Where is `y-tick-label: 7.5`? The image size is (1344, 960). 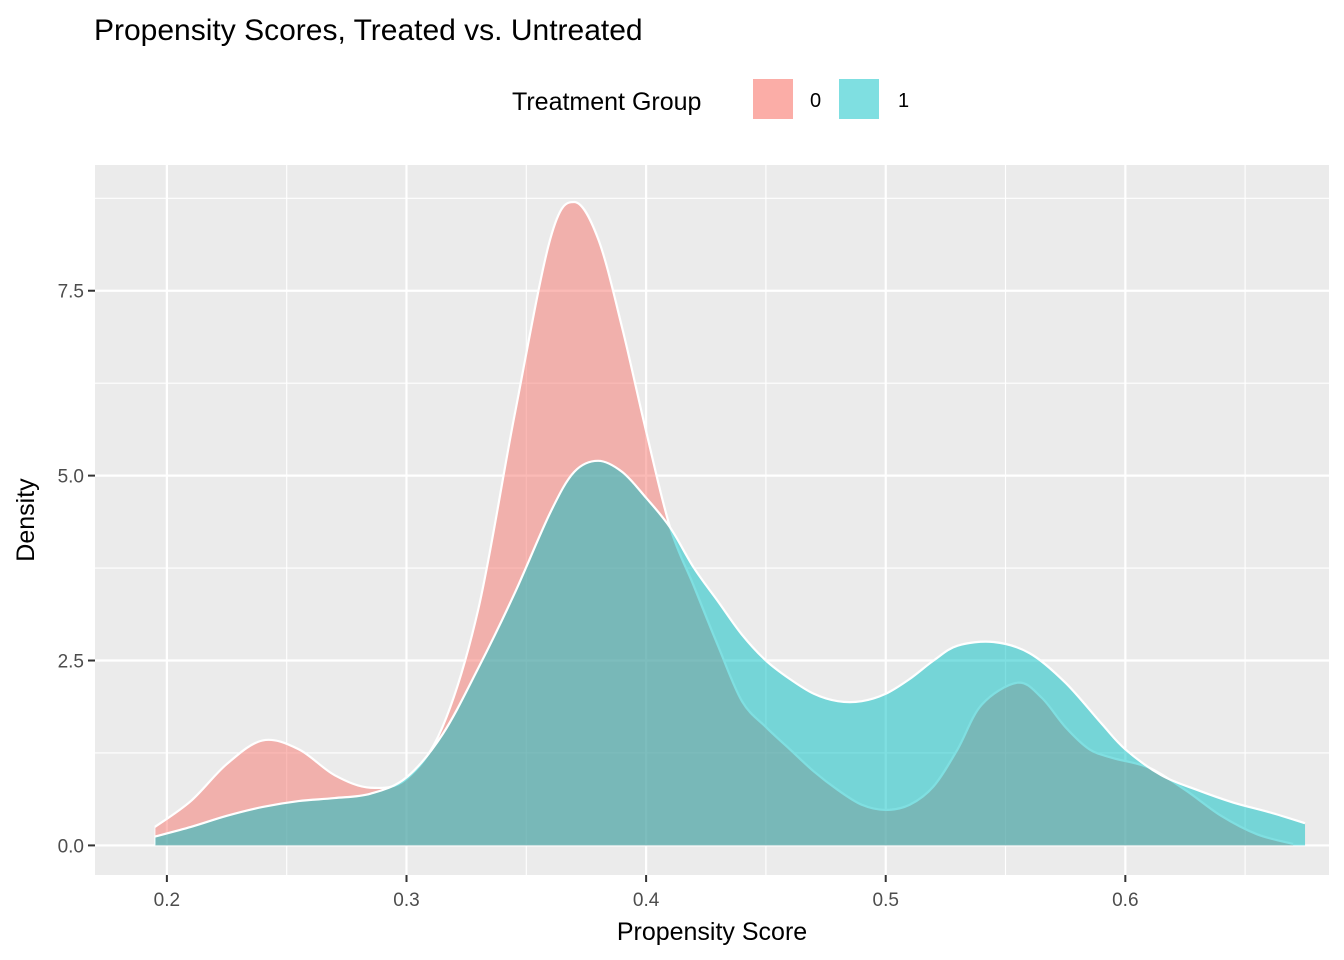 y-tick-label: 7.5 is located at coordinates (71, 292).